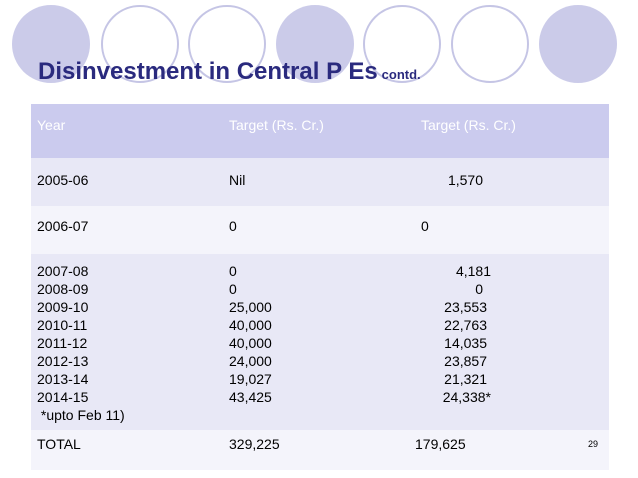 The image size is (638, 478). I want to click on table-row: 2006-07 0 0, so click(320, 230).